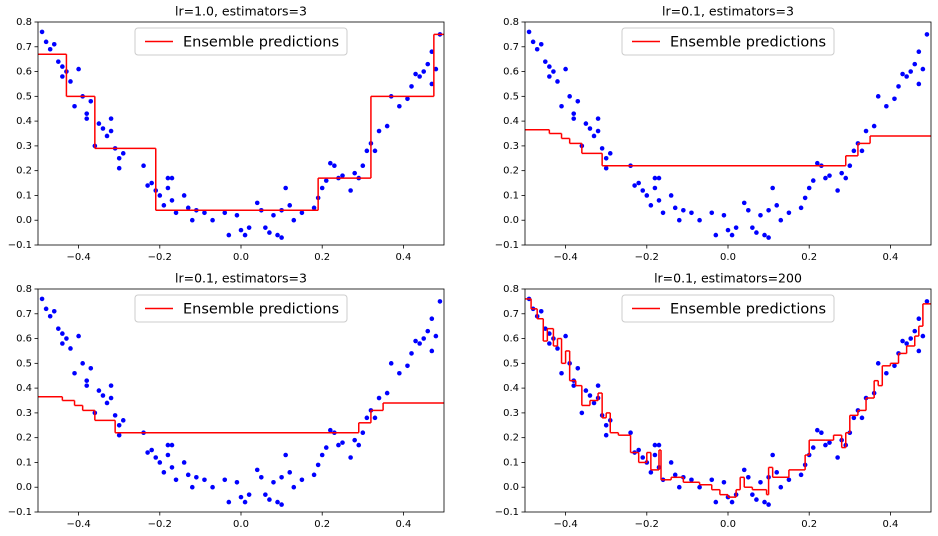  What do you see at coordinates (511, 363) in the screenshot?
I see `y-tick-label: 0.5` at bounding box center [511, 363].